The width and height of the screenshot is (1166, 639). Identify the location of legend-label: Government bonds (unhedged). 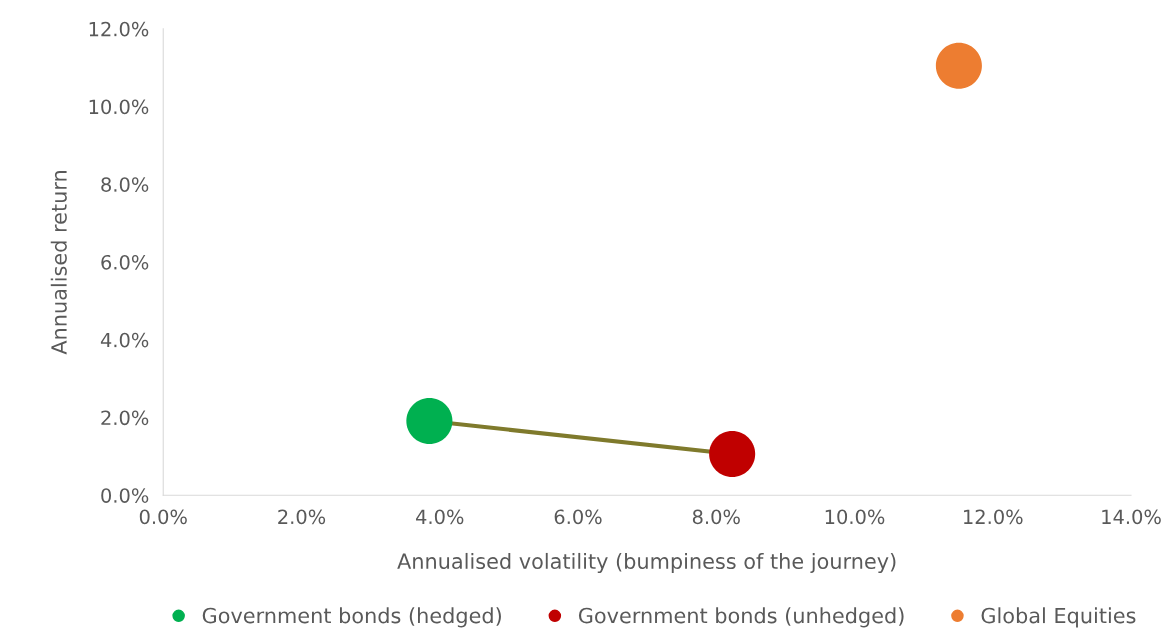
(741, 617).